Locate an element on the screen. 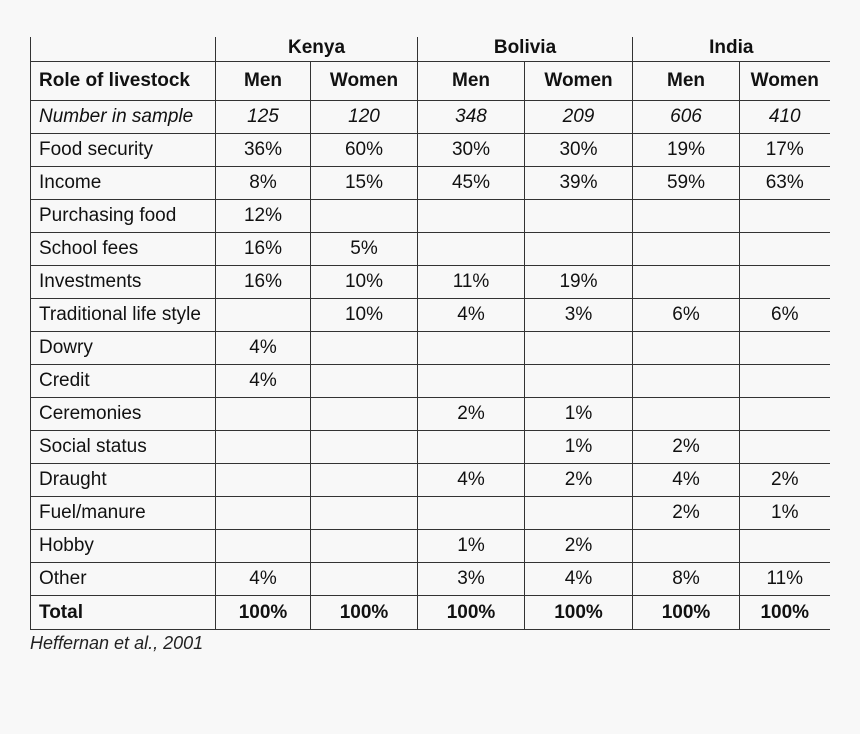  column-header-india-men: Men is located at coordinates (686, 81).